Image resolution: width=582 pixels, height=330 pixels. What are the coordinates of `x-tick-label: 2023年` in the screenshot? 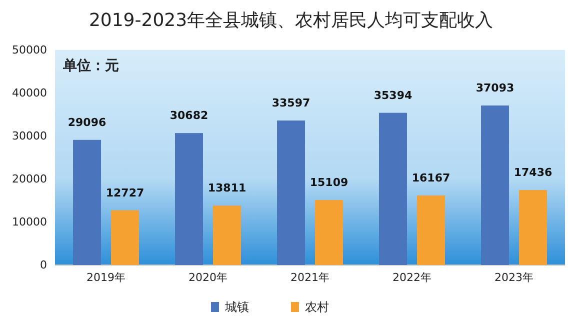 It's located at (514, 277).